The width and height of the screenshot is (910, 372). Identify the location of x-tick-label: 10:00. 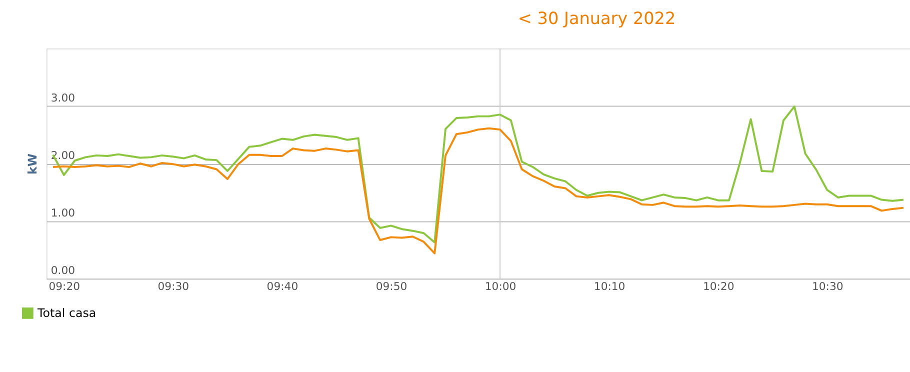
(500, 286).